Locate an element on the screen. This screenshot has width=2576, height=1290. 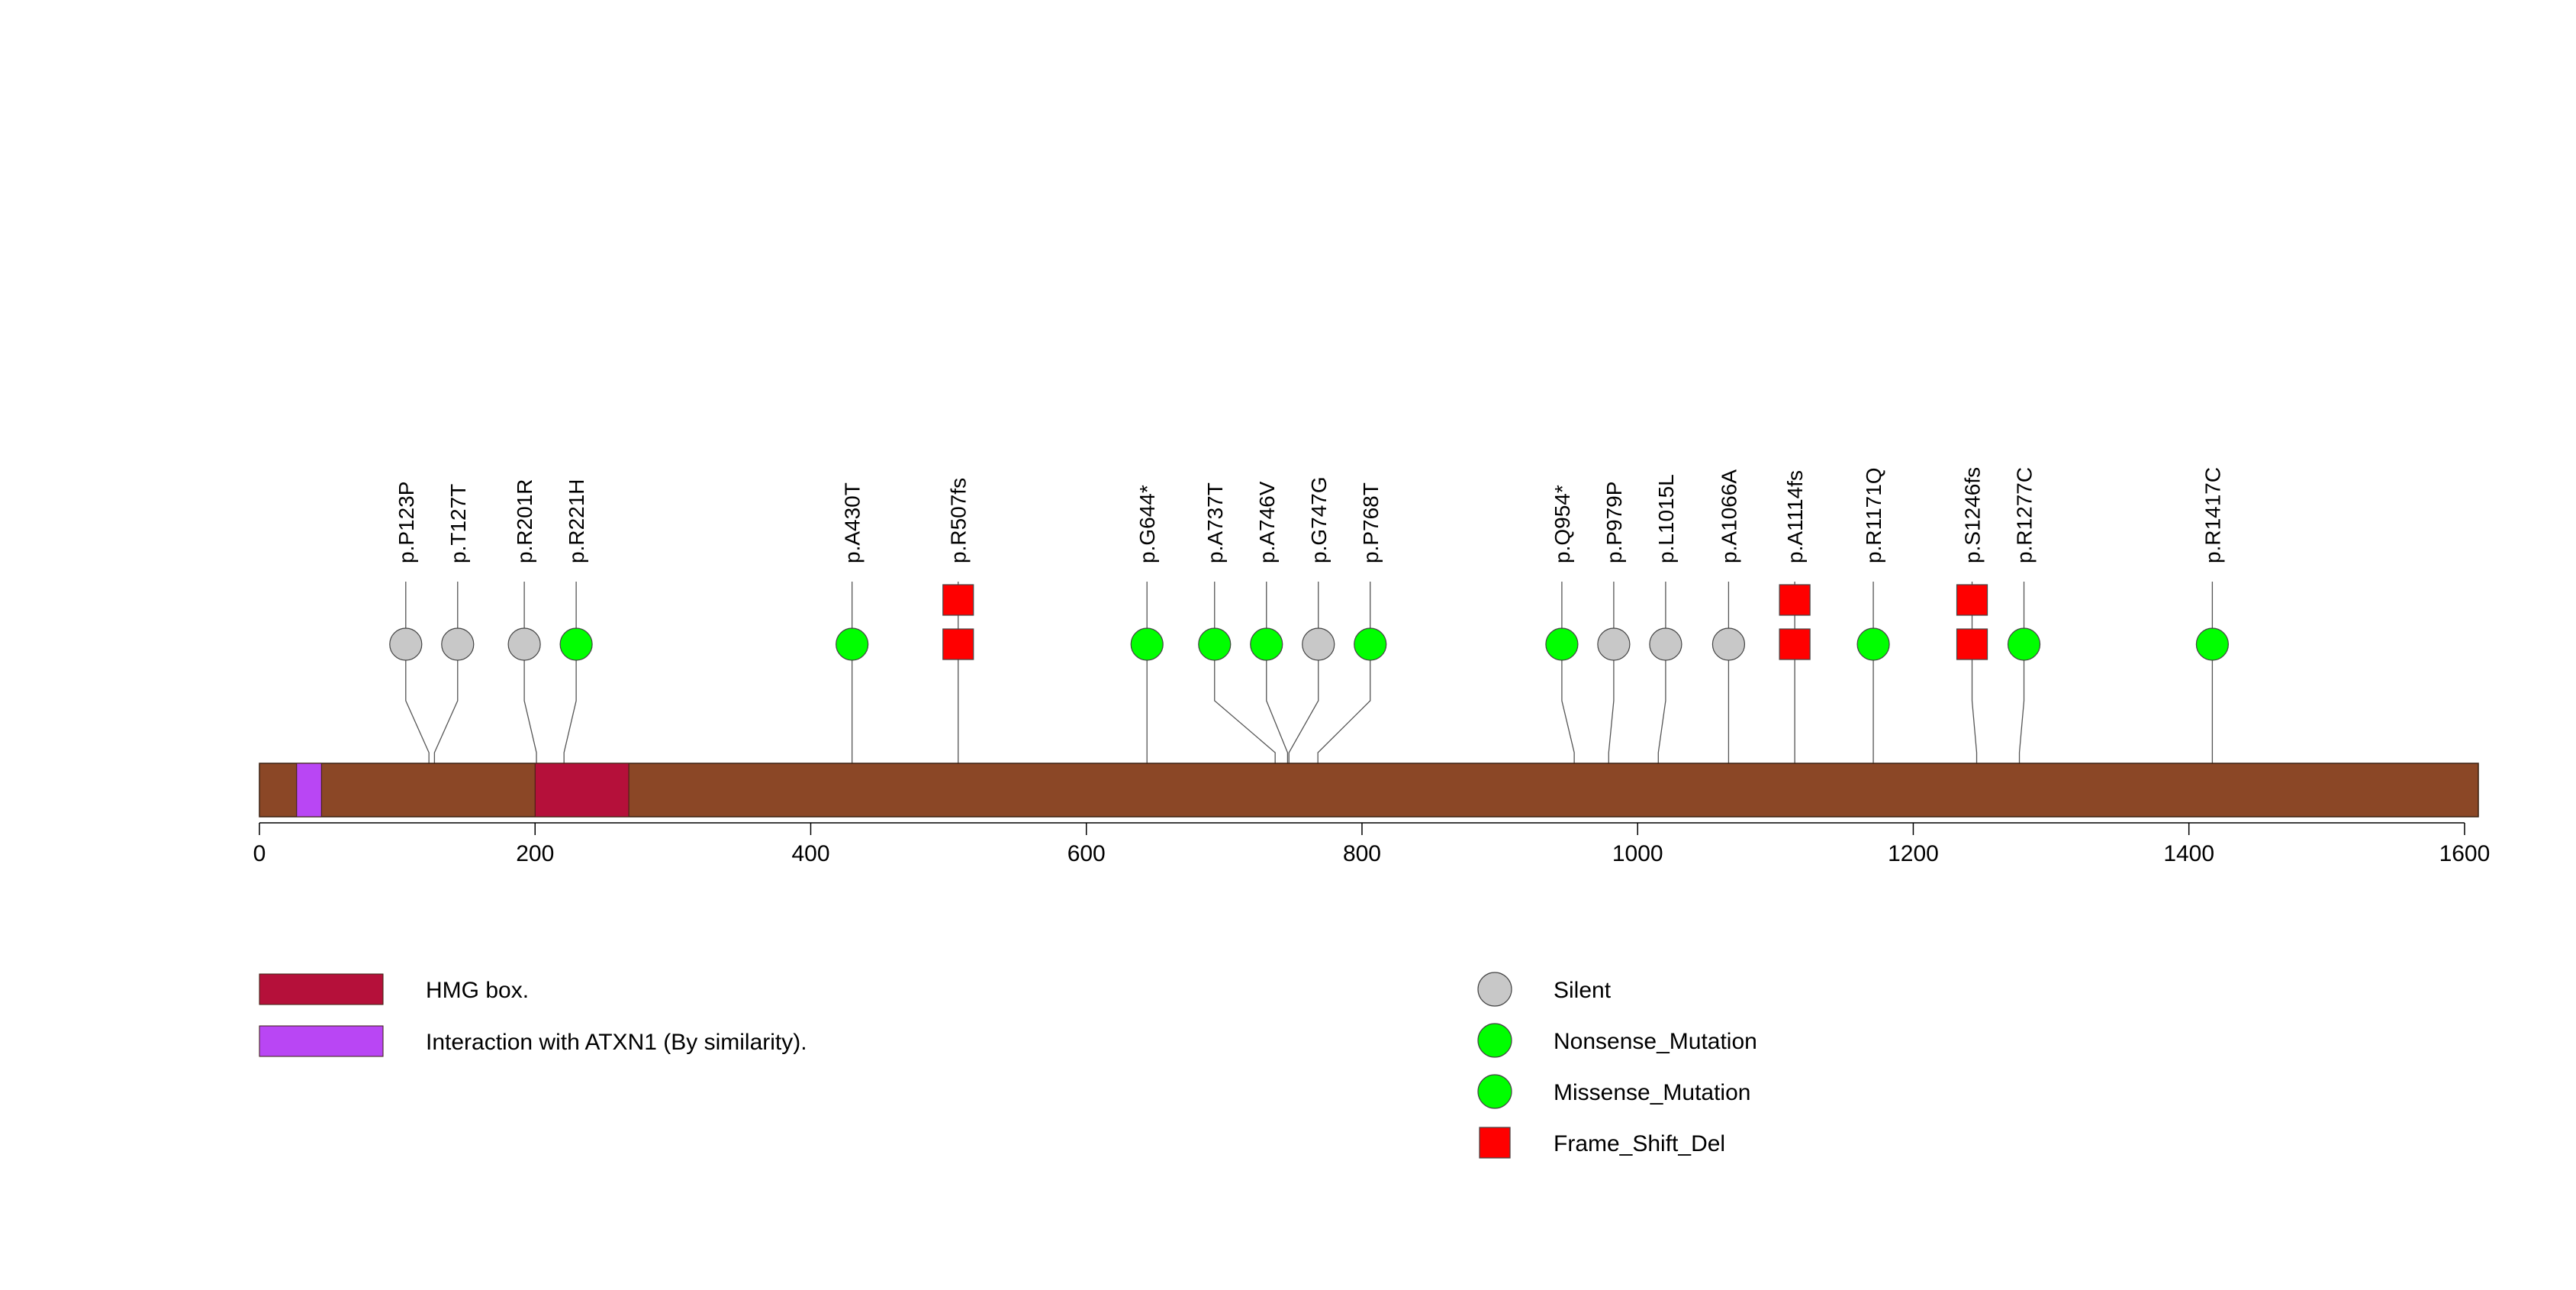
domain-legend-label: HMG box. is located at coordinates (477, 991).